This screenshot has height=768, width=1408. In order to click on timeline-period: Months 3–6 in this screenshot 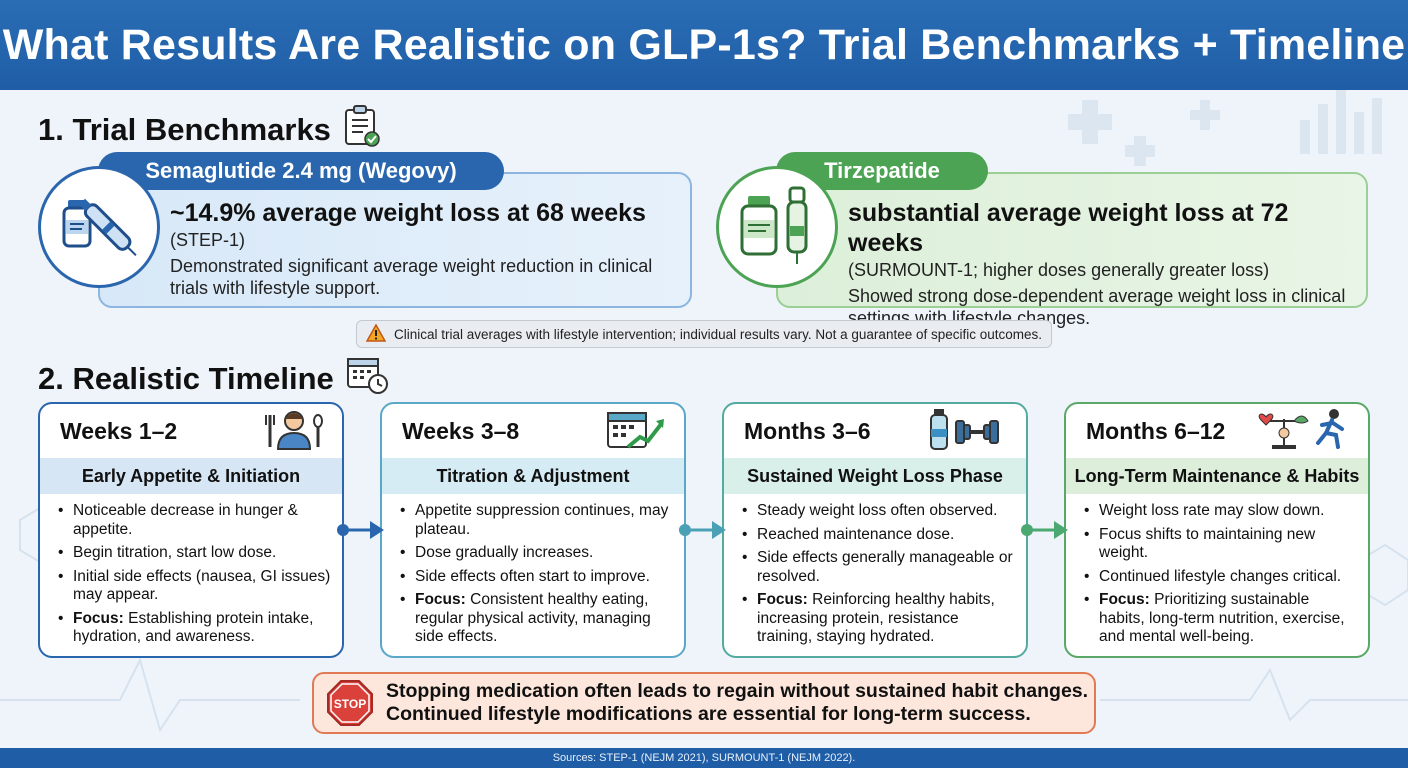, I will do `click(807, 430)`.